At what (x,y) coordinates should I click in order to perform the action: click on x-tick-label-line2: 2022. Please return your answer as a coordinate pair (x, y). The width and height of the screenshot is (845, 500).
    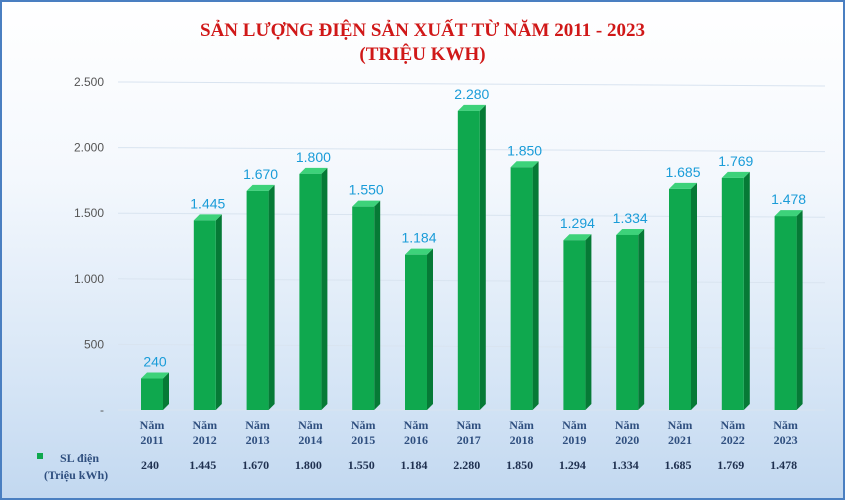
    Looking at the image, I should click on (733, 440).